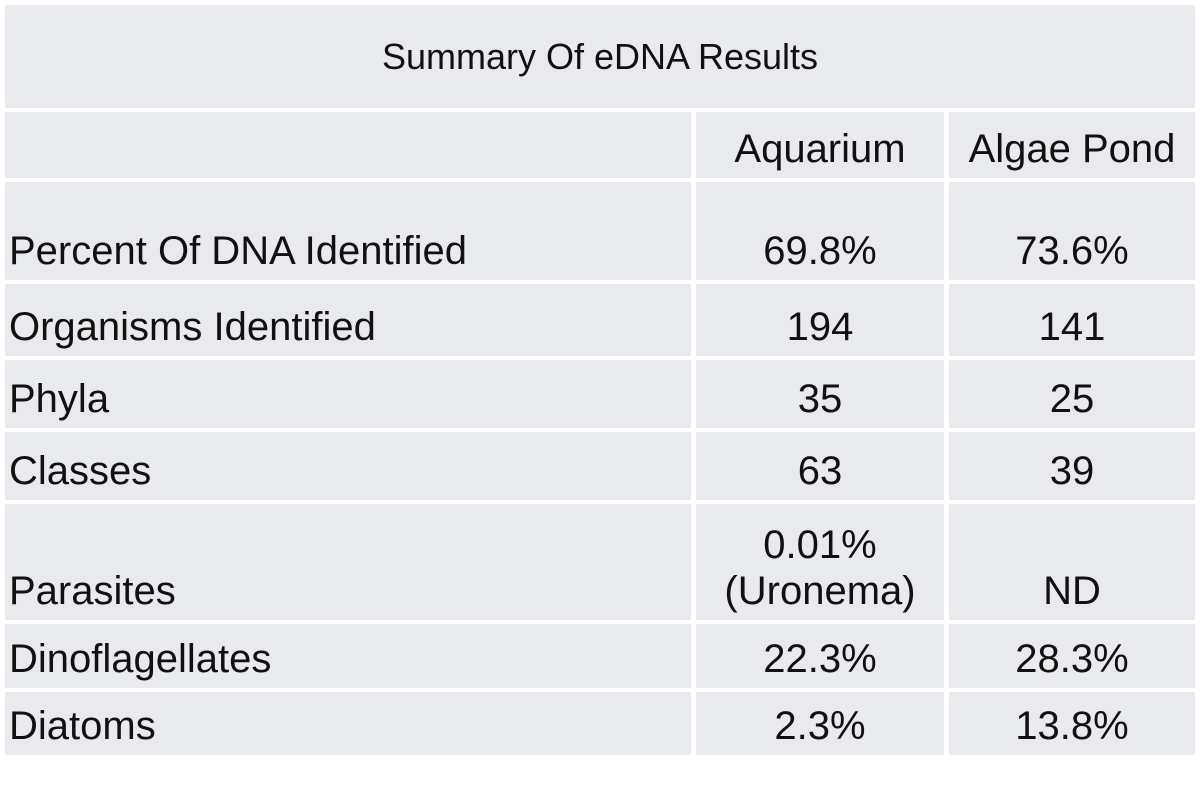 The image size is (1200, 787). I want to click on cell-value: ND, so click(1072, 562).